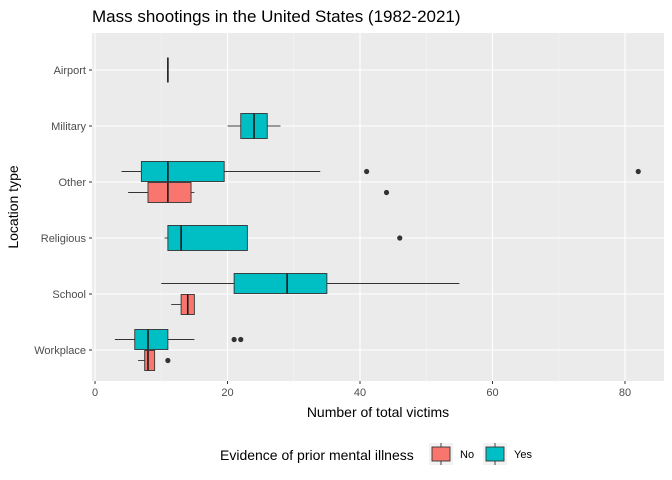 The width and height of the screenshot is (672, 480). Describe the element at coordinates (60, 351) in the screenshot. I see `y-tick-label: Workplace` at that location.